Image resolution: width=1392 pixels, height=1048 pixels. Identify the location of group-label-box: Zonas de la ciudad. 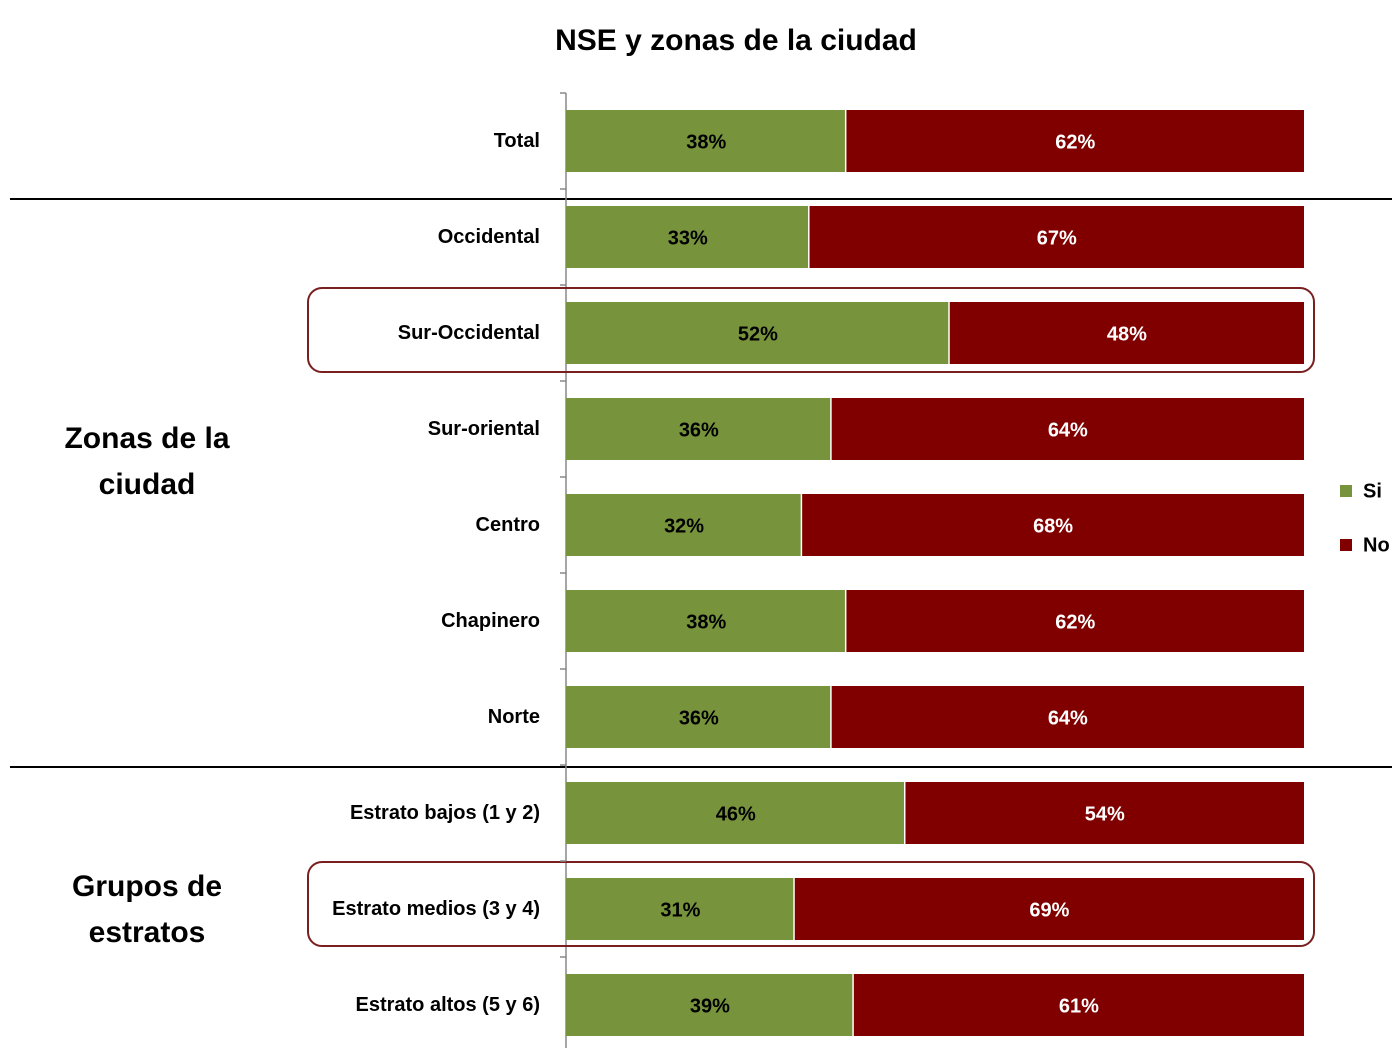
(147, 461).